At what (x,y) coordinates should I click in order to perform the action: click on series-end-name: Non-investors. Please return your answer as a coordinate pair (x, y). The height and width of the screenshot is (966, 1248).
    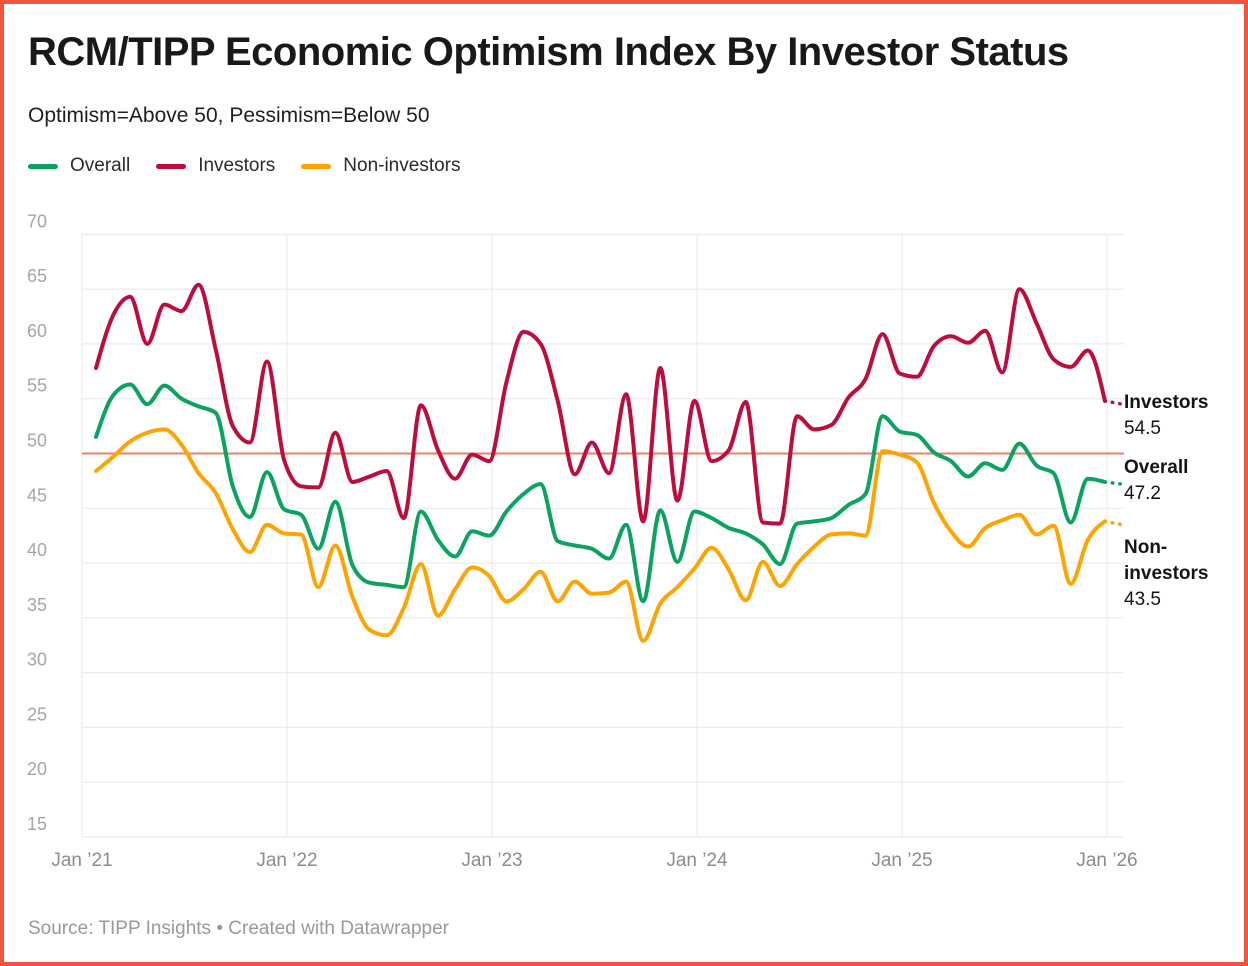
    Looking at the image, I should click on (1166, 560).